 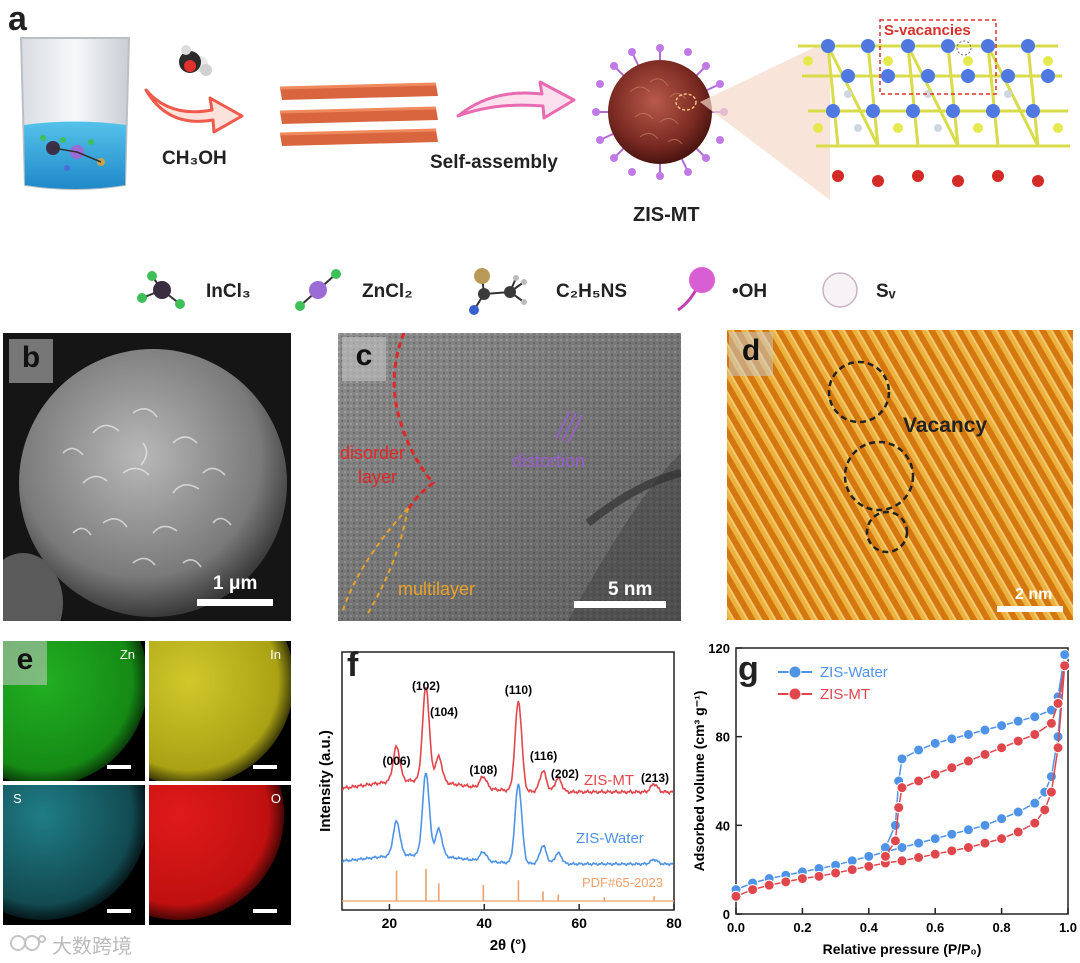 I want to click on panel-g-letter: g, so click(x=748, y=669).